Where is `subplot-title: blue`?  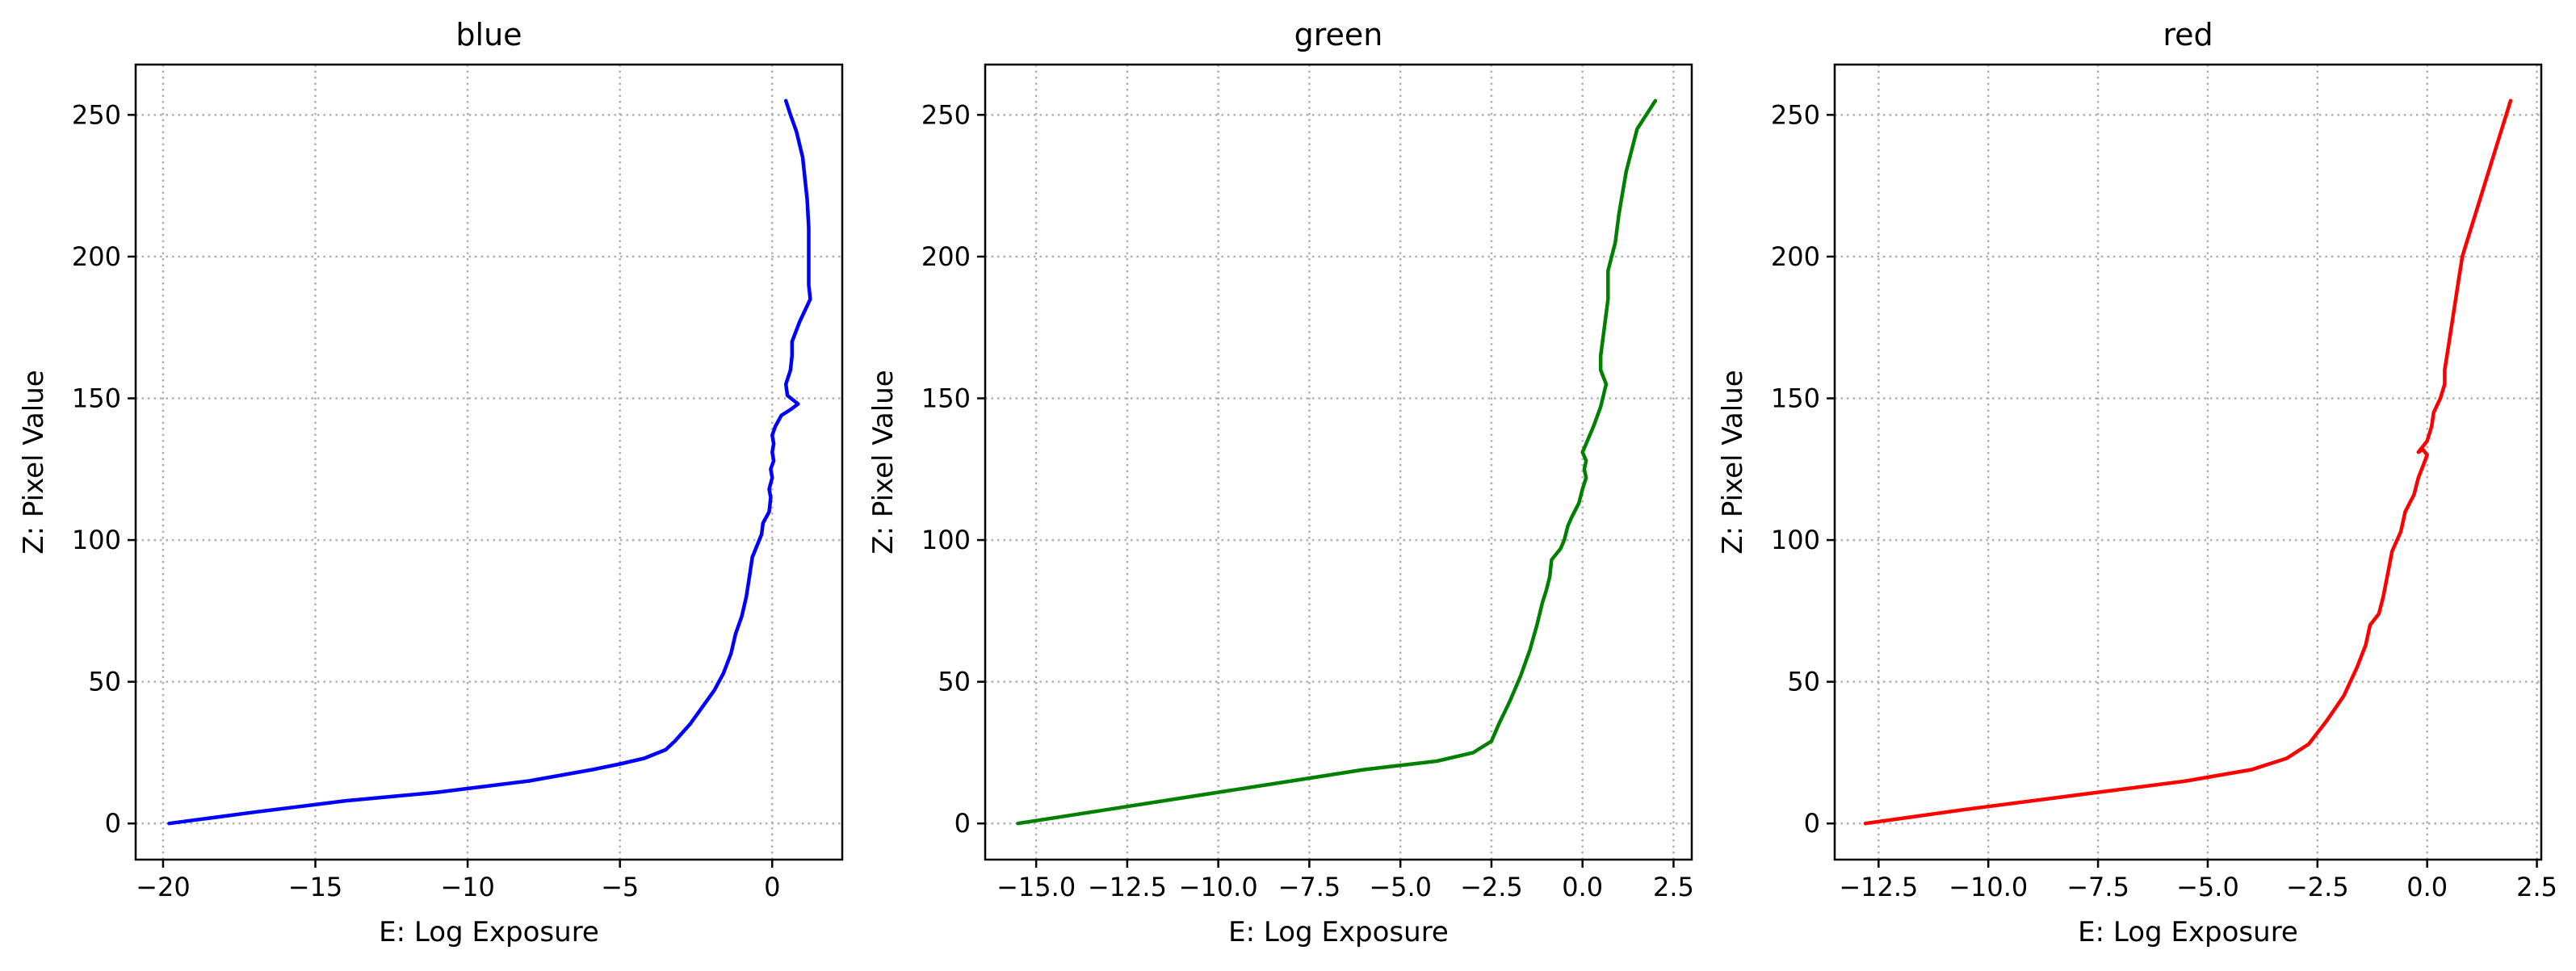
subplot-title: blue is located at coordinates (488, 34).